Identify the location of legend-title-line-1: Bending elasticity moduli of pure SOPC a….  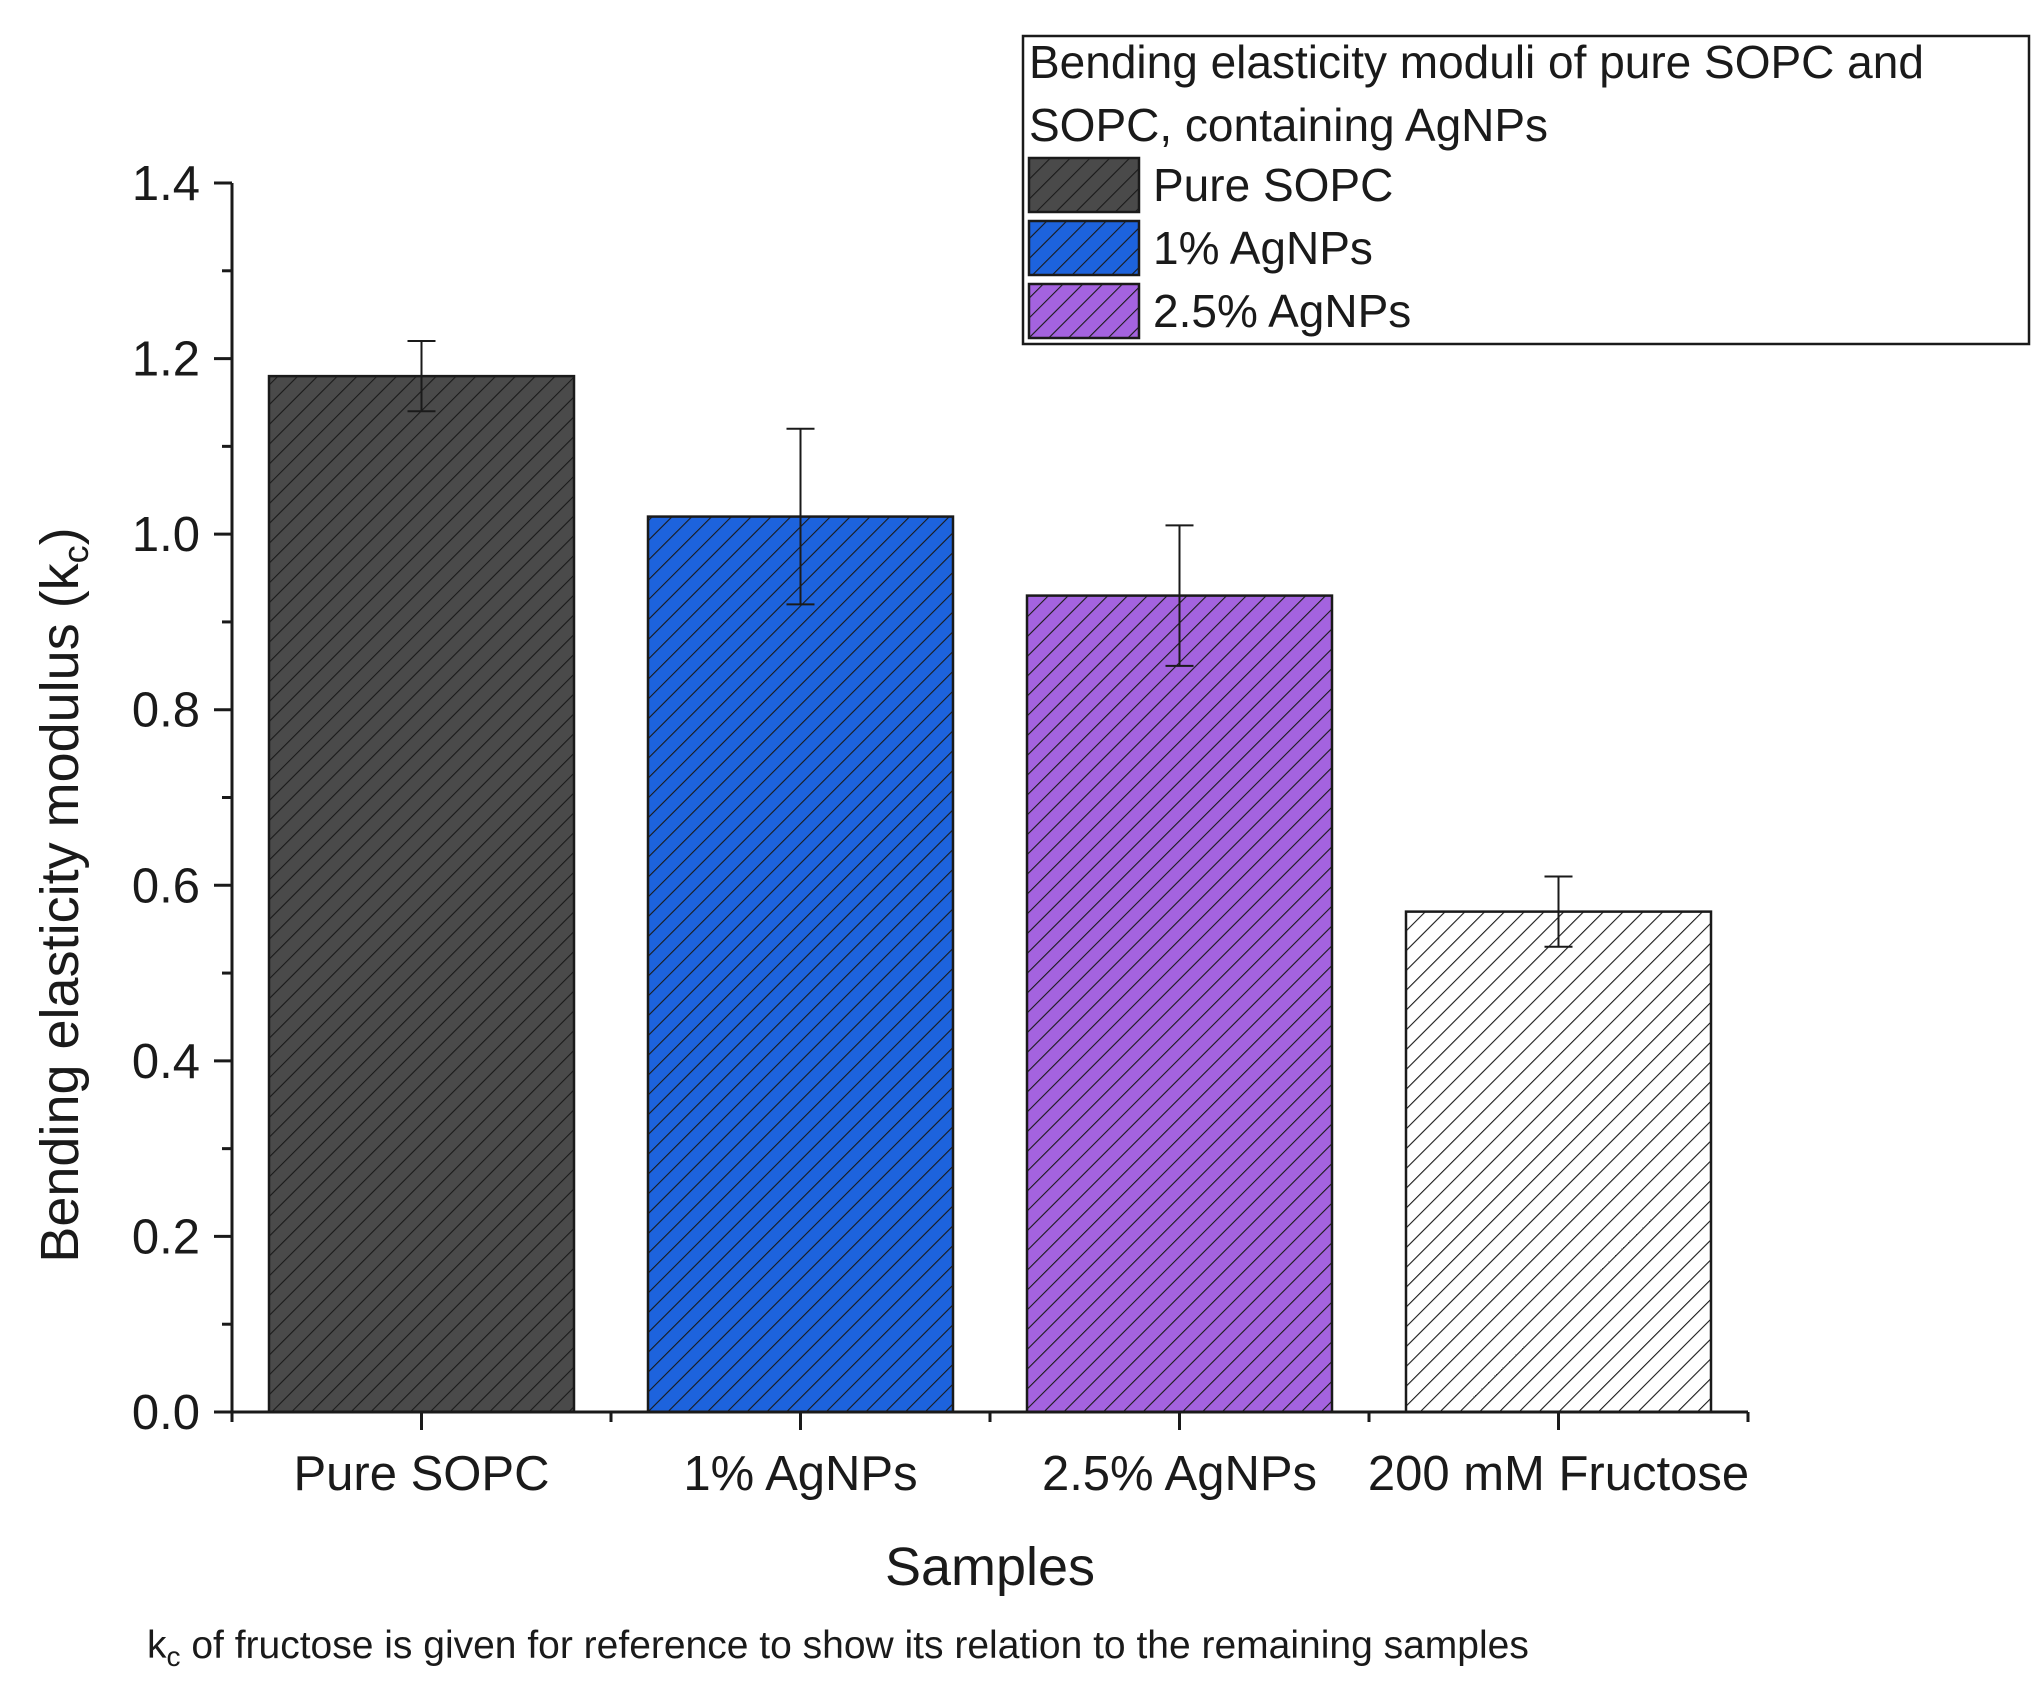
(1476, 62).